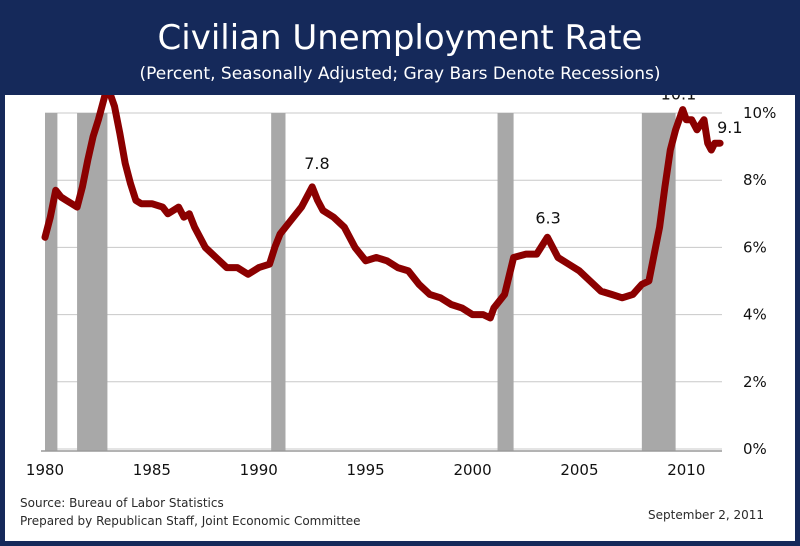 Image resolution: width=800 pixels, height=546 pixels. I want to click on x-tick-label-2010: 2010, so click(686, 470).